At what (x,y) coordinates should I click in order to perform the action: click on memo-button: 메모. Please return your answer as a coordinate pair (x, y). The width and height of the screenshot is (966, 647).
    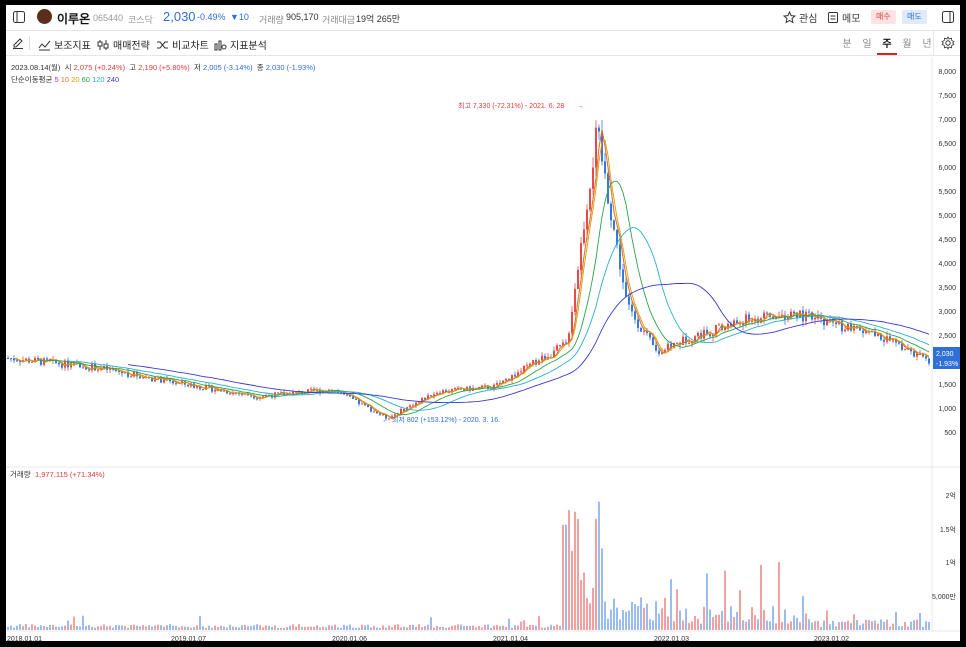
    Looking at the image, I should click on (843, 17).